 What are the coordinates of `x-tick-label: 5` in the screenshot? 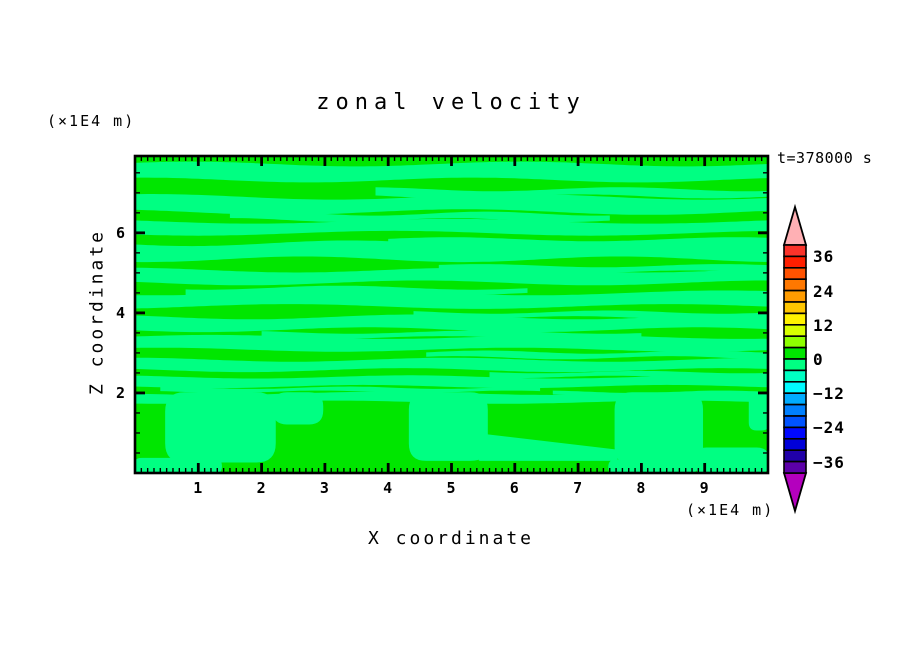 It's located at (451, 488).